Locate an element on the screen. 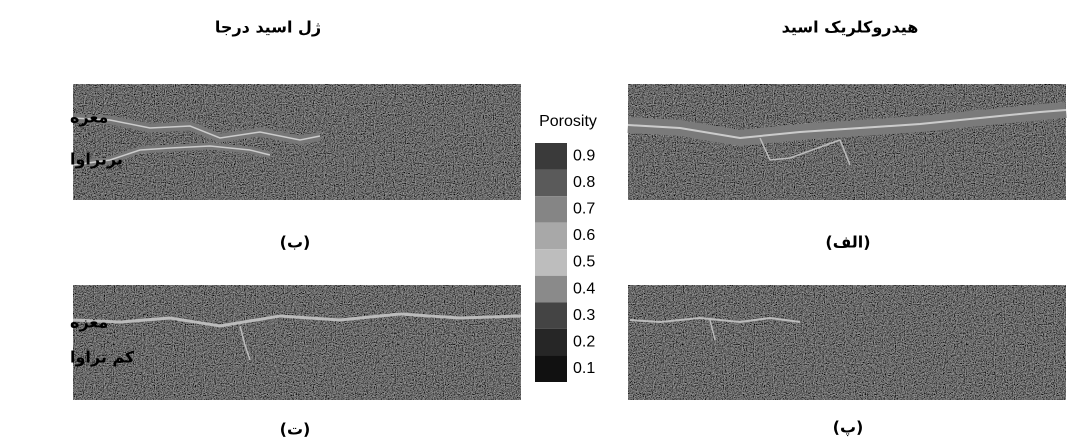 The image size is (1071, 445). colorbar-tick-label: 0.1 is located at coordinates (584, 368).